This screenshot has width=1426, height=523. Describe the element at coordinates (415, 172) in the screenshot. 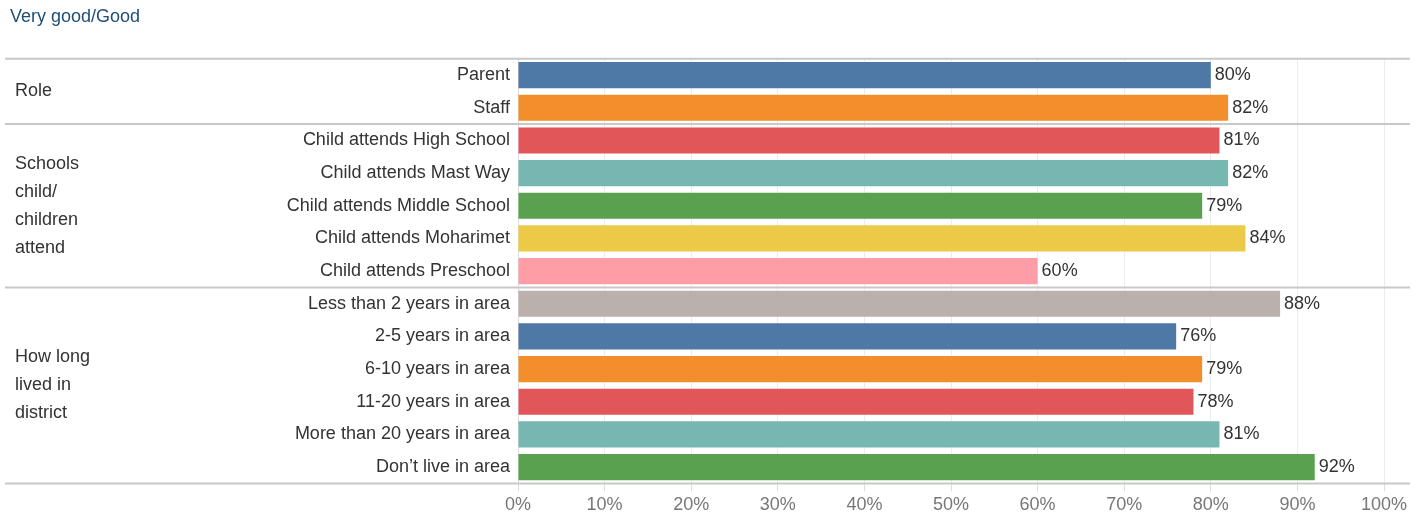

I see `y-tick-label: Child attends Mast Way` at that location.